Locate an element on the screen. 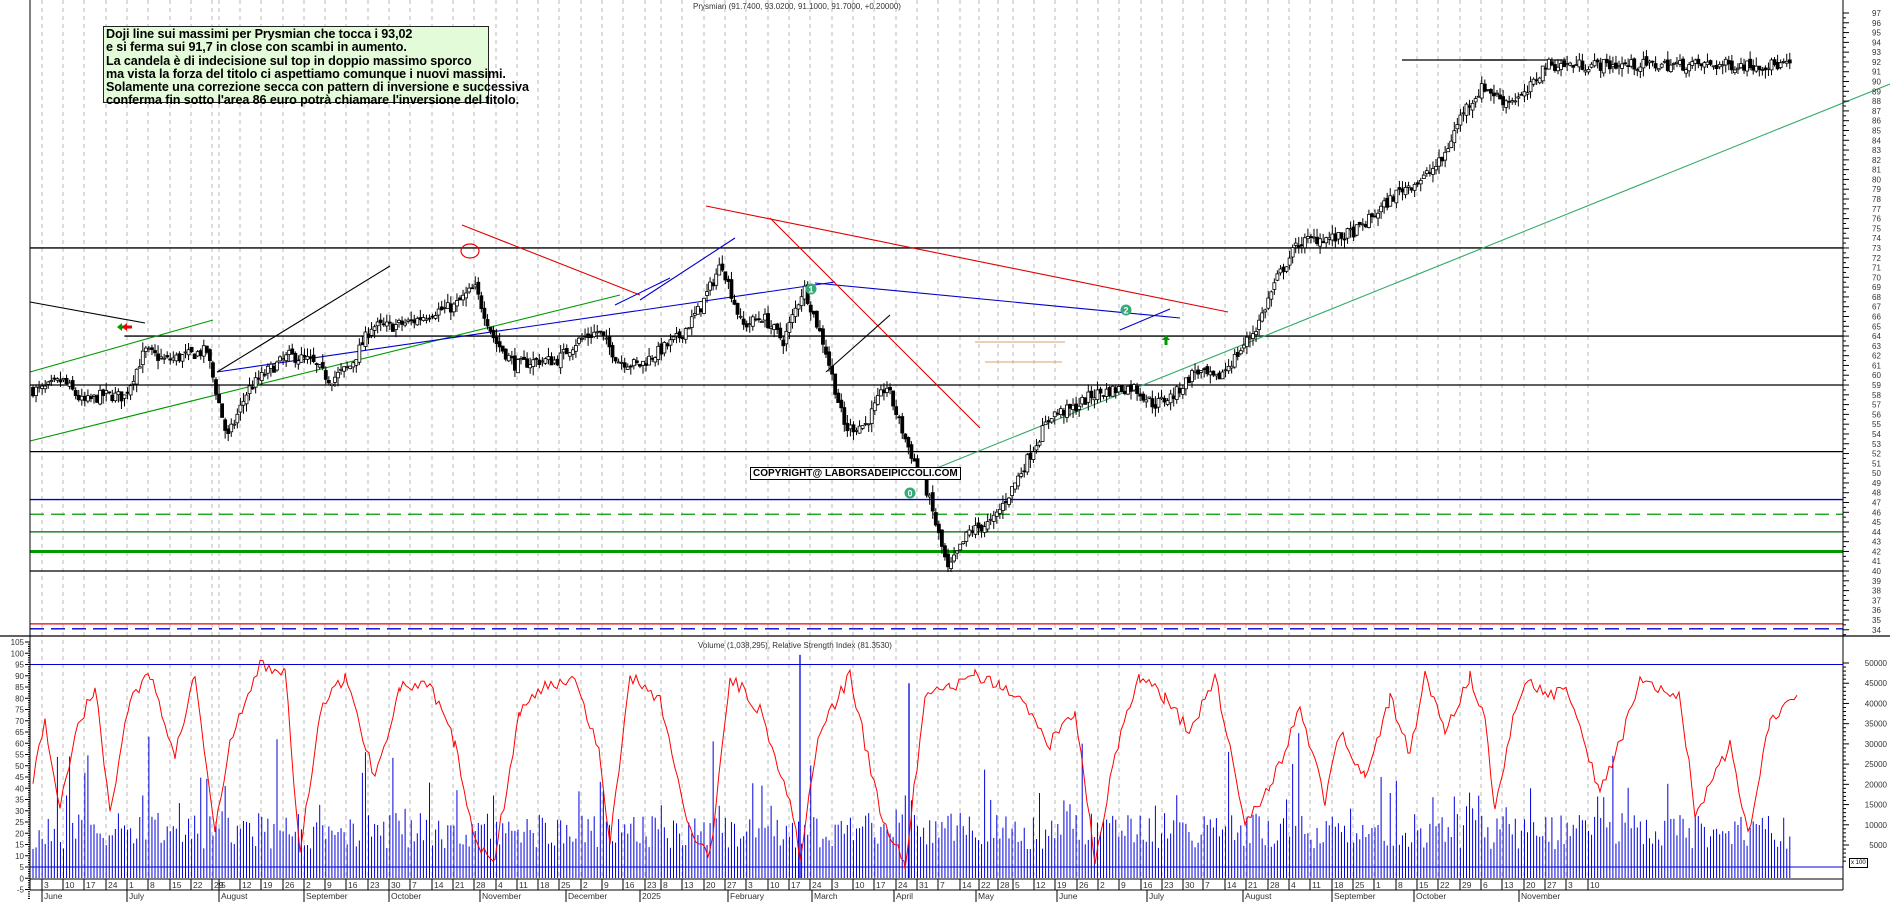 The width and height of the screenshot is (1890, 902). y-tick-label: 82 is located at coordinates (1876, 160).